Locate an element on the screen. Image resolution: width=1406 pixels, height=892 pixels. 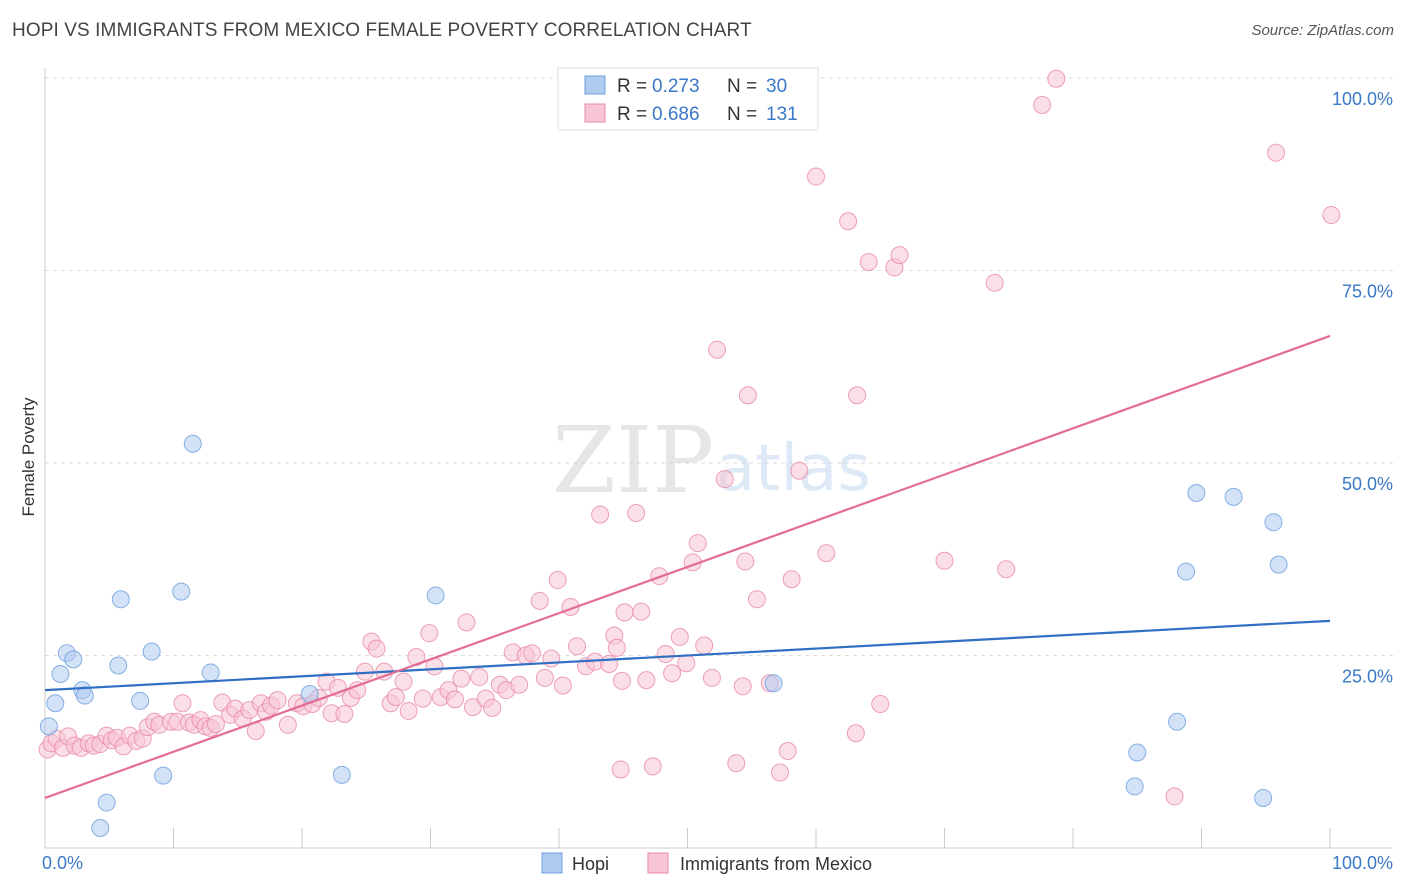
legend-mexico-r-label: R = is located at coordinates (632, 114).